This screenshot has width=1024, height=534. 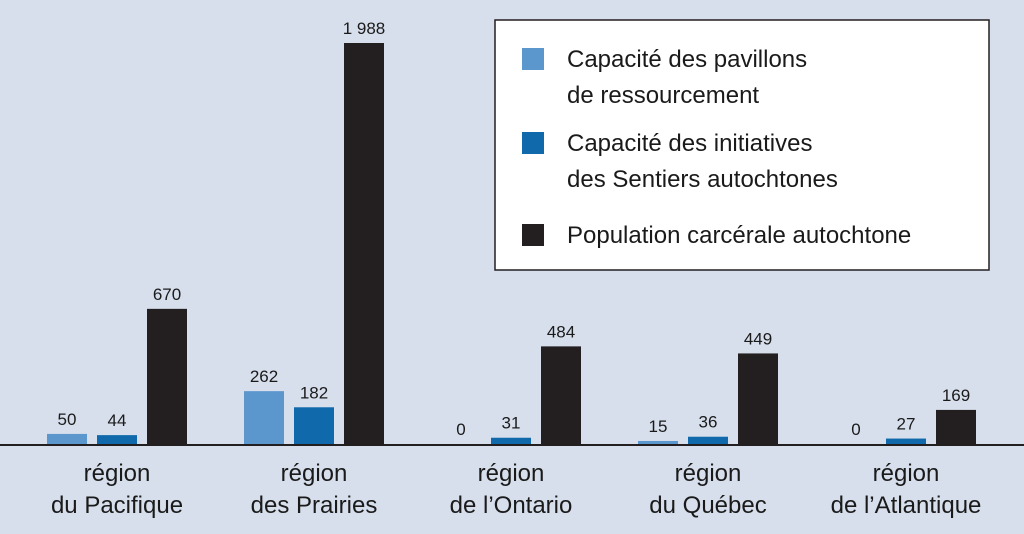 What do you see at coordinates (511, 505) in the screenshot?
I see `category-label: de l’Ontario` at bounding box center [511, 505].